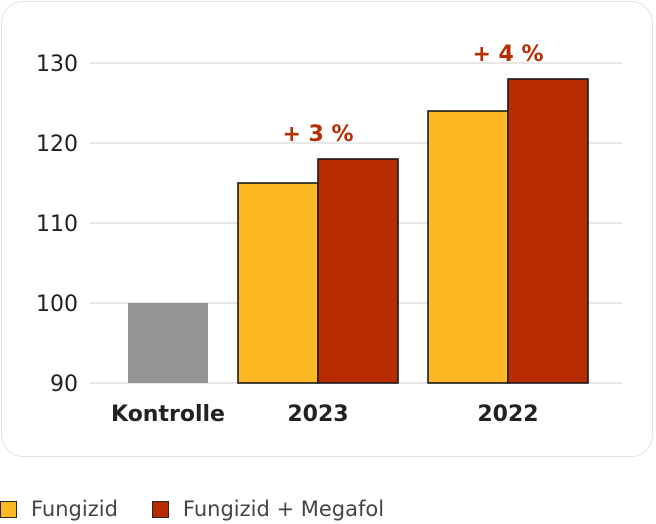  I want to click on legend-item-megafol: Fungizid + Megafol, so click(268, 509).